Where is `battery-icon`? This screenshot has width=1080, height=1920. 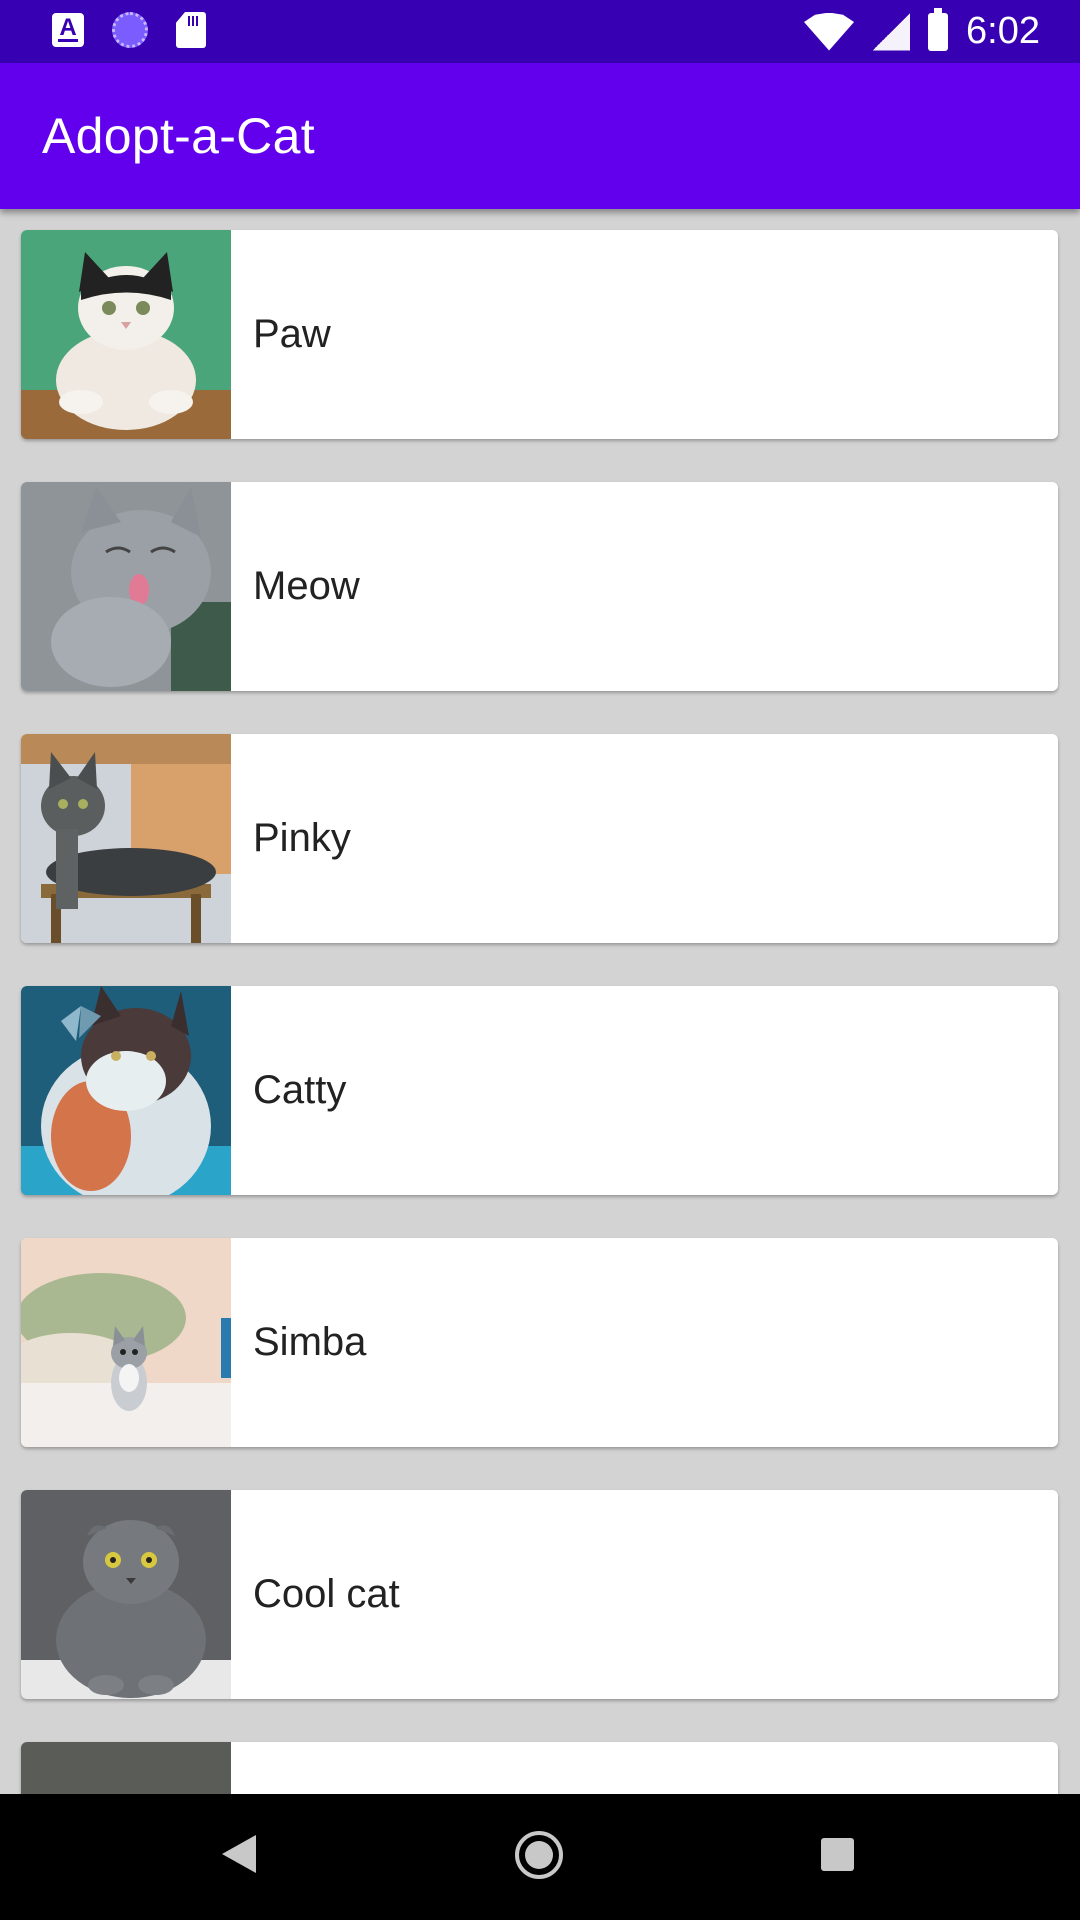 battery-icon is located at coordinates (938, 29).